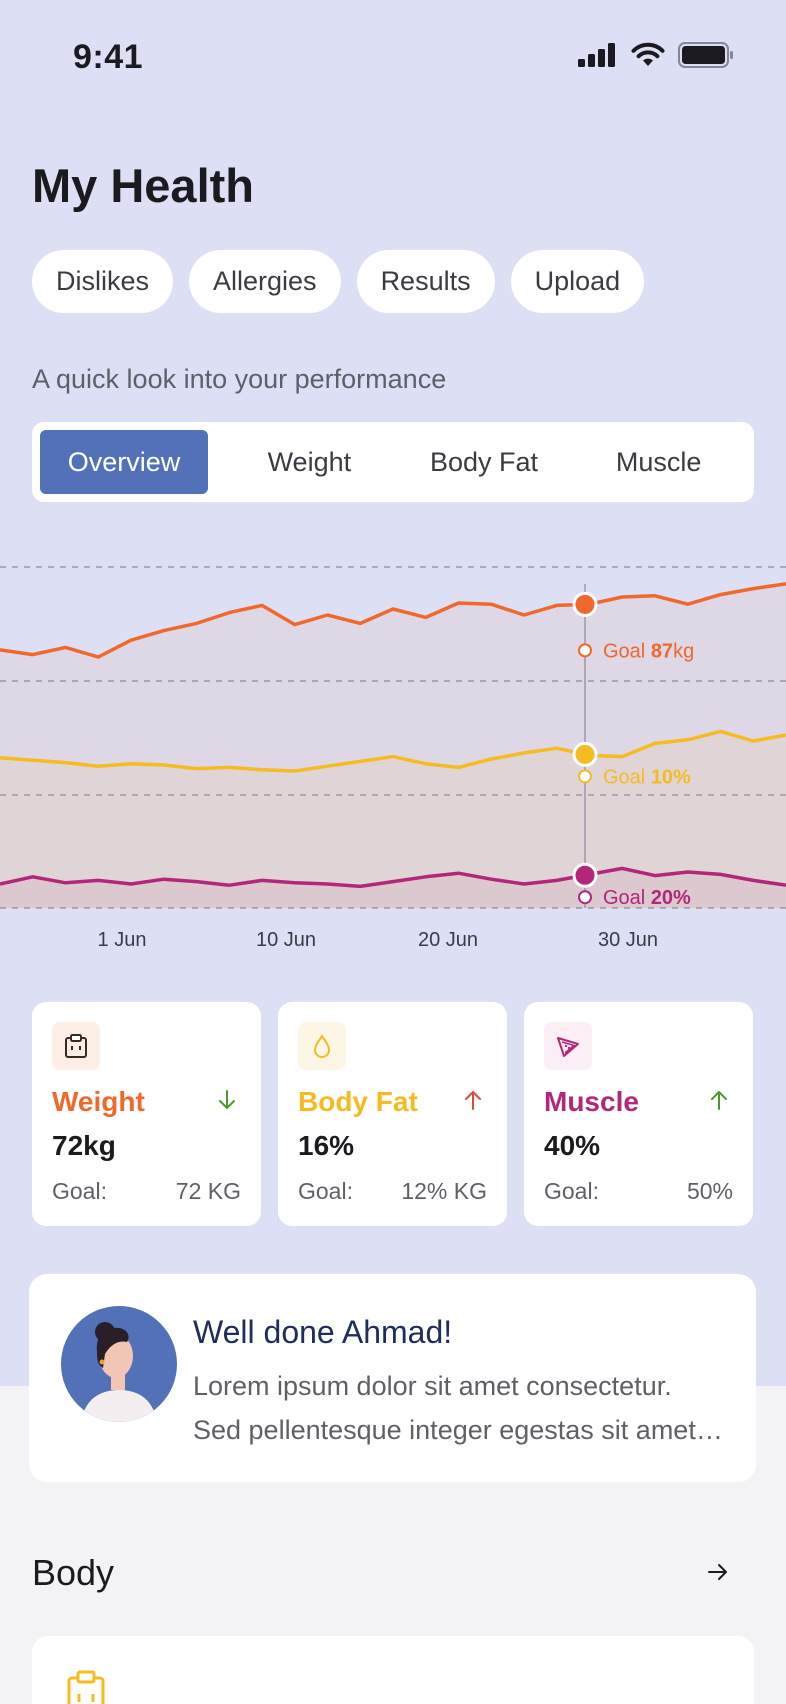  I want to click on health-chips: Dislikes Allergies Results Upload, so click(338, 281).